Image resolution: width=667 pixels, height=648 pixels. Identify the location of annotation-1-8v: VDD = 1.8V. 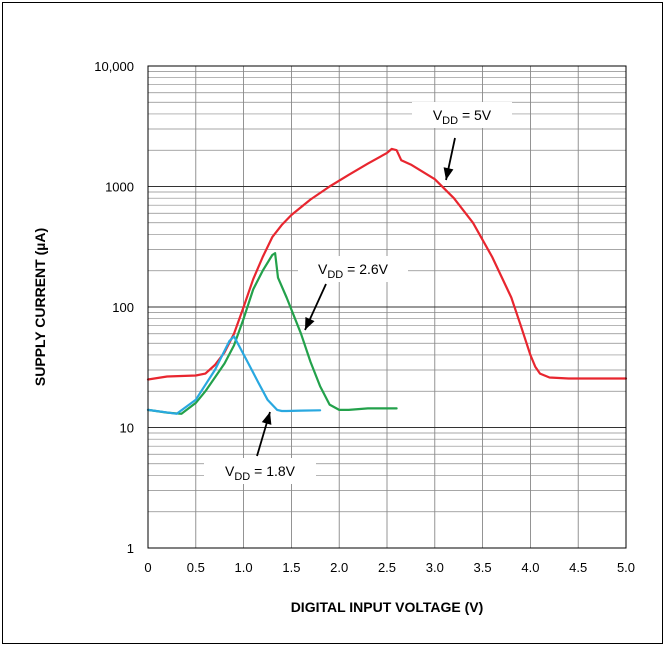
(260, 447).